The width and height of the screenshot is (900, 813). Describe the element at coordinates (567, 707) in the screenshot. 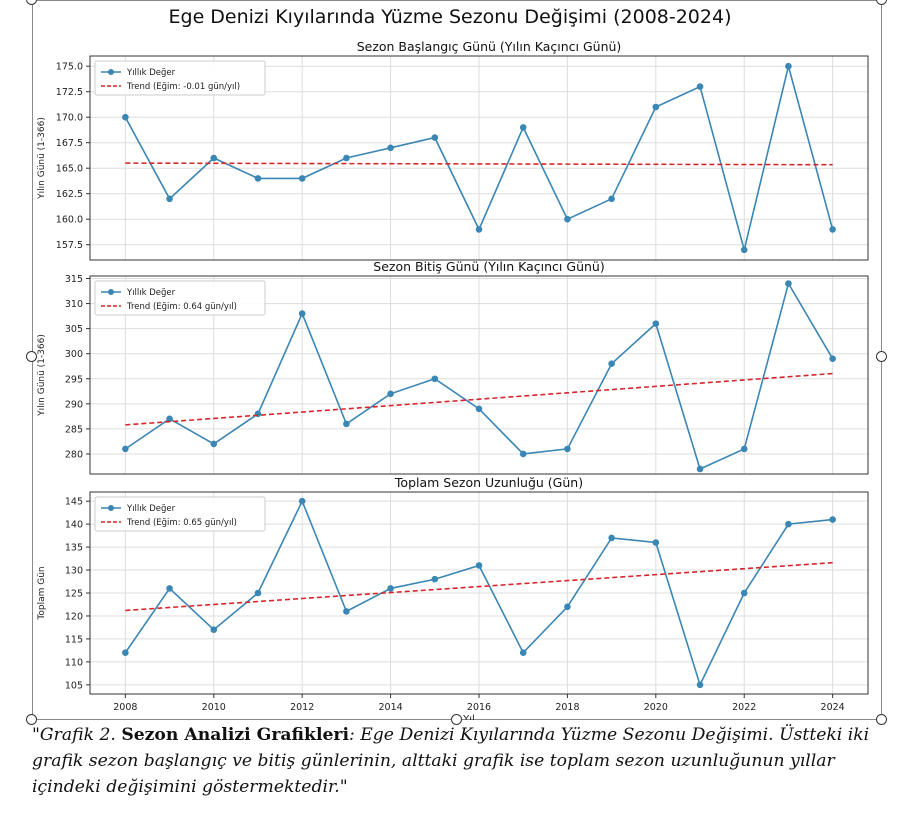

I see `x-tick-label: 2018` at that location.